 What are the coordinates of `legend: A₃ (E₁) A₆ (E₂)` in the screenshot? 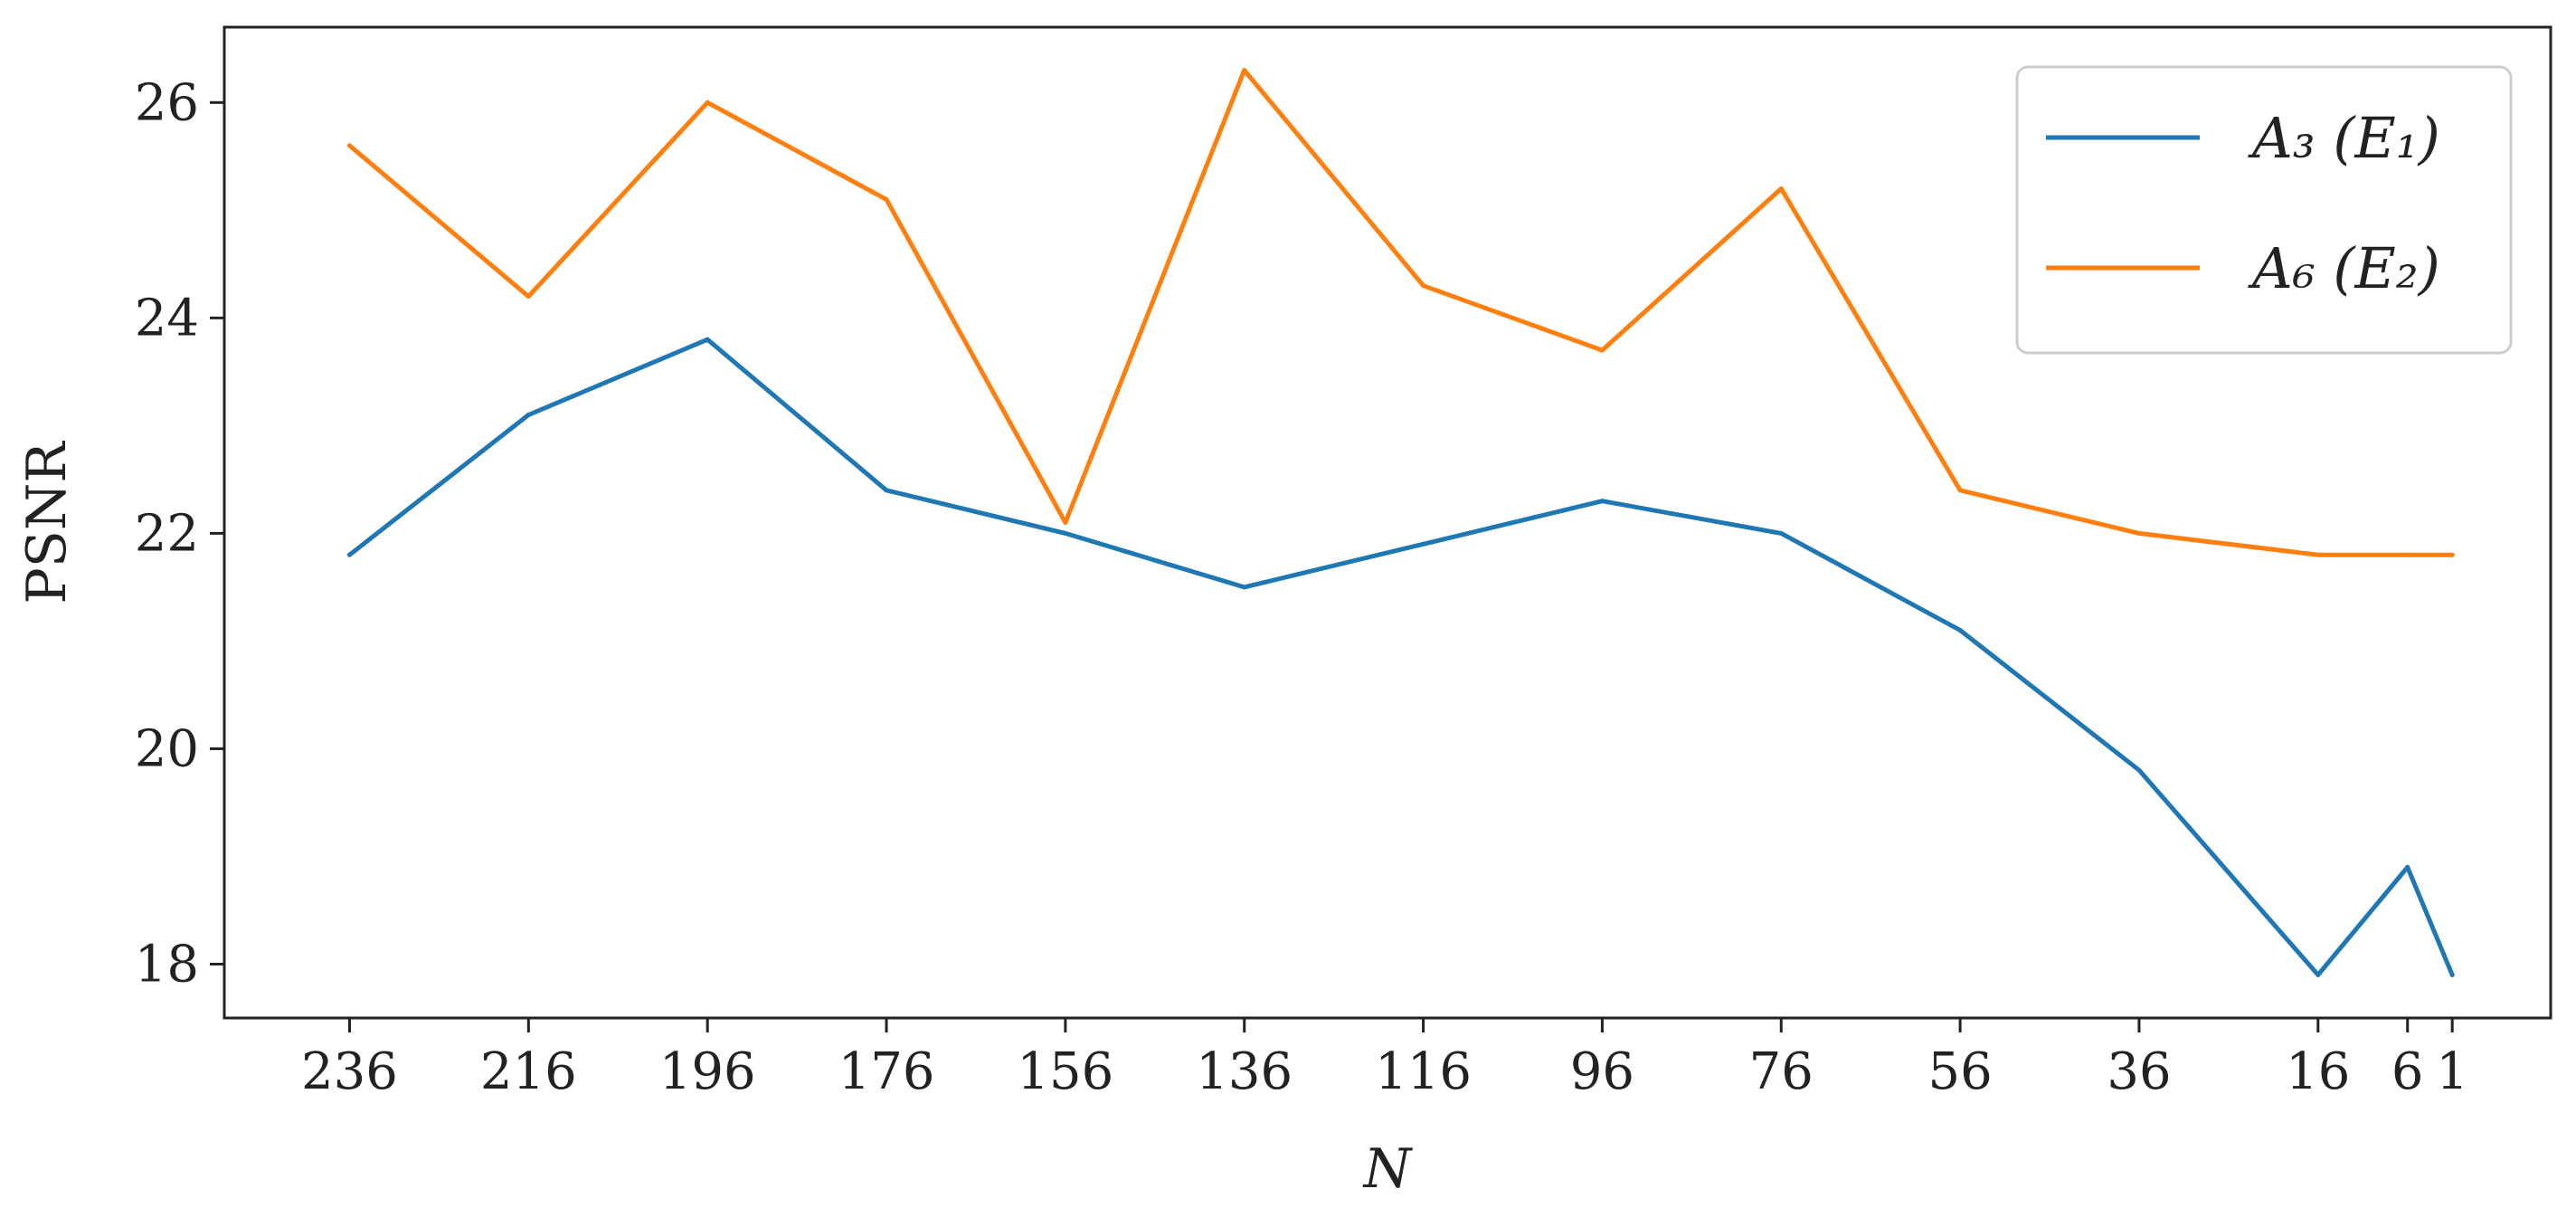 It's located at (2264, 210).